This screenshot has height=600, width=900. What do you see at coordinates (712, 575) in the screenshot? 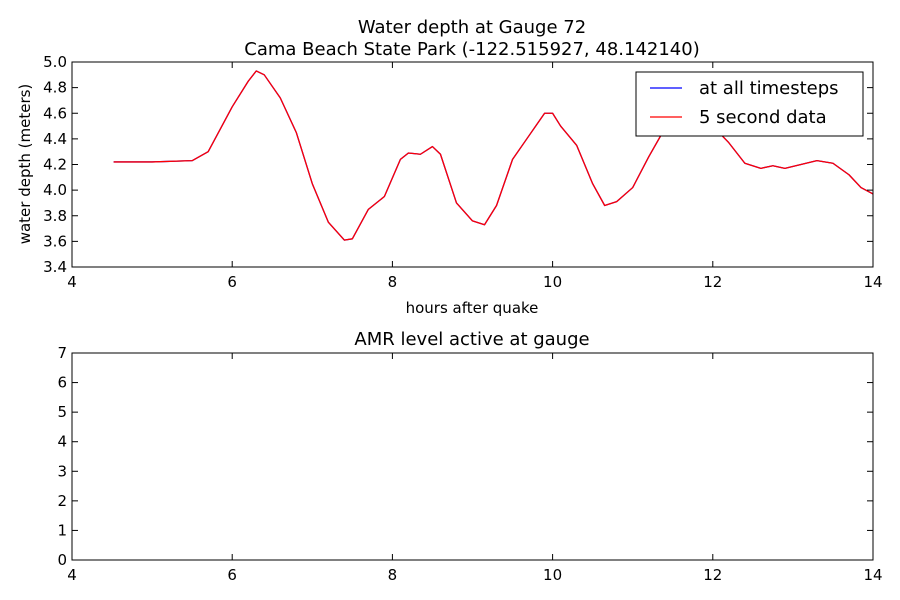
I see `chart2-xtick-label: 12` at bounding box center [712, 575].